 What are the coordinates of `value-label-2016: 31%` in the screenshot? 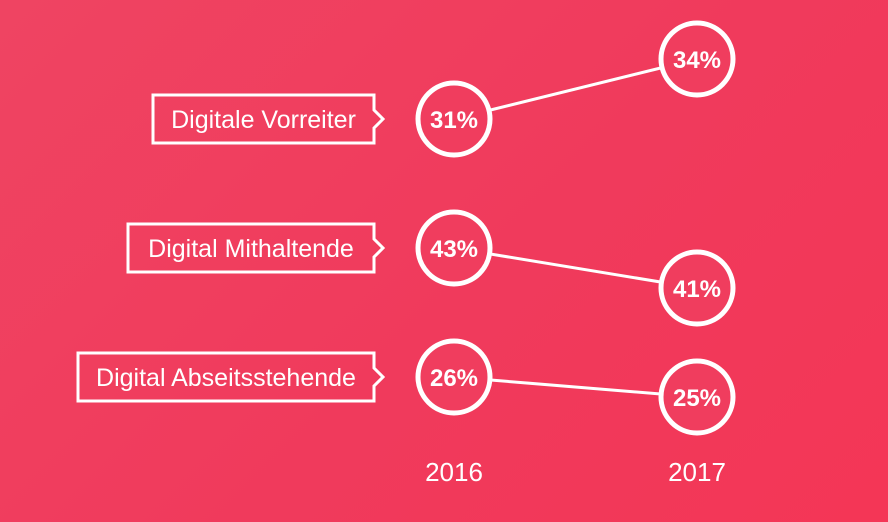 It's located at (454, 120).